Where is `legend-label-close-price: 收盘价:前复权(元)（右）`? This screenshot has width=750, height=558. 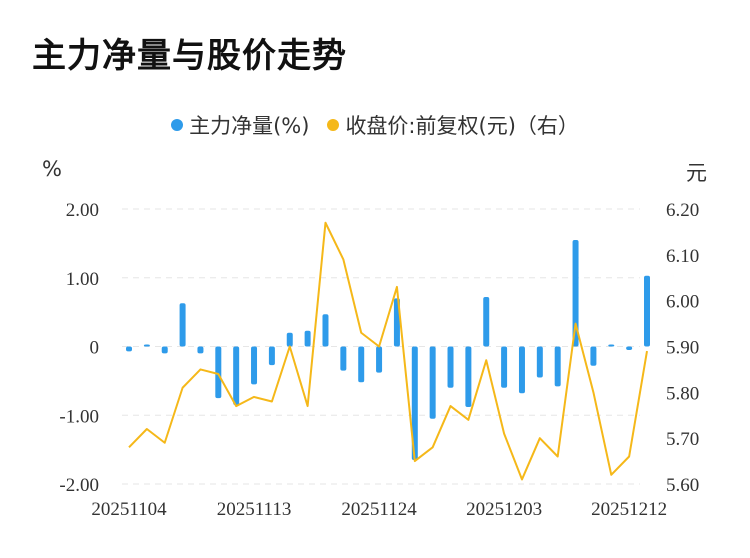 legend-label-close-price: 收盘价:前复权(元)（右） is located at coordinates (462, 126).